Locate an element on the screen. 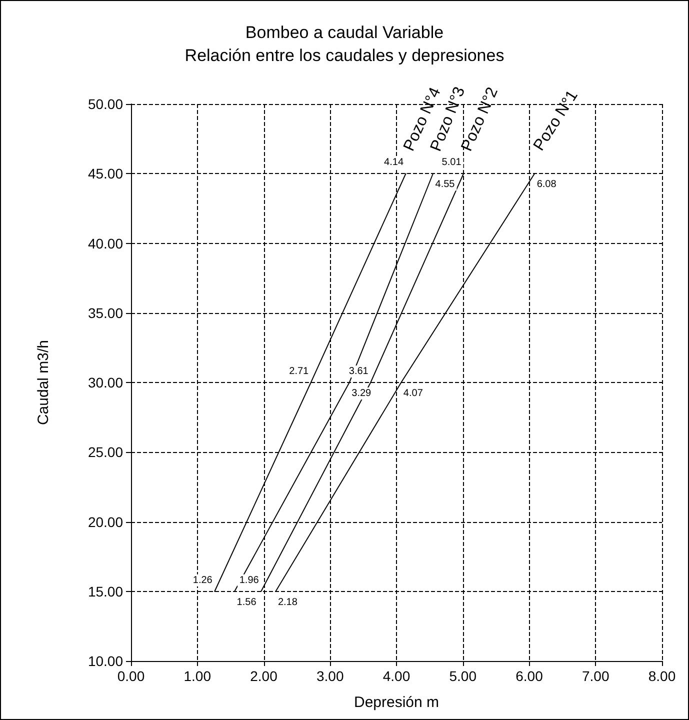  x-tick-label: 8.00 is located at coordinates (662, 676).